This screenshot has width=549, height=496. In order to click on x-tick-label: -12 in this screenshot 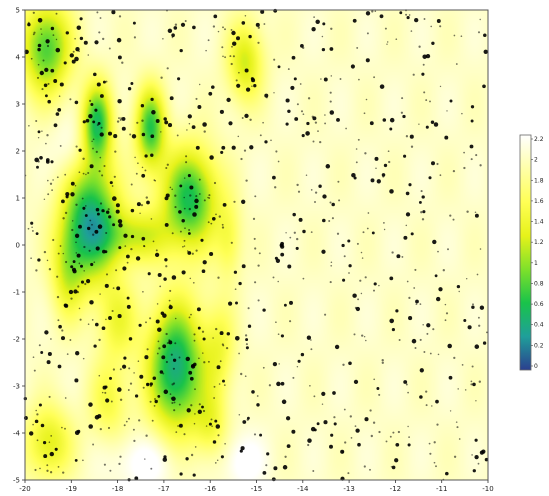, I will do `click(395, 489)`.